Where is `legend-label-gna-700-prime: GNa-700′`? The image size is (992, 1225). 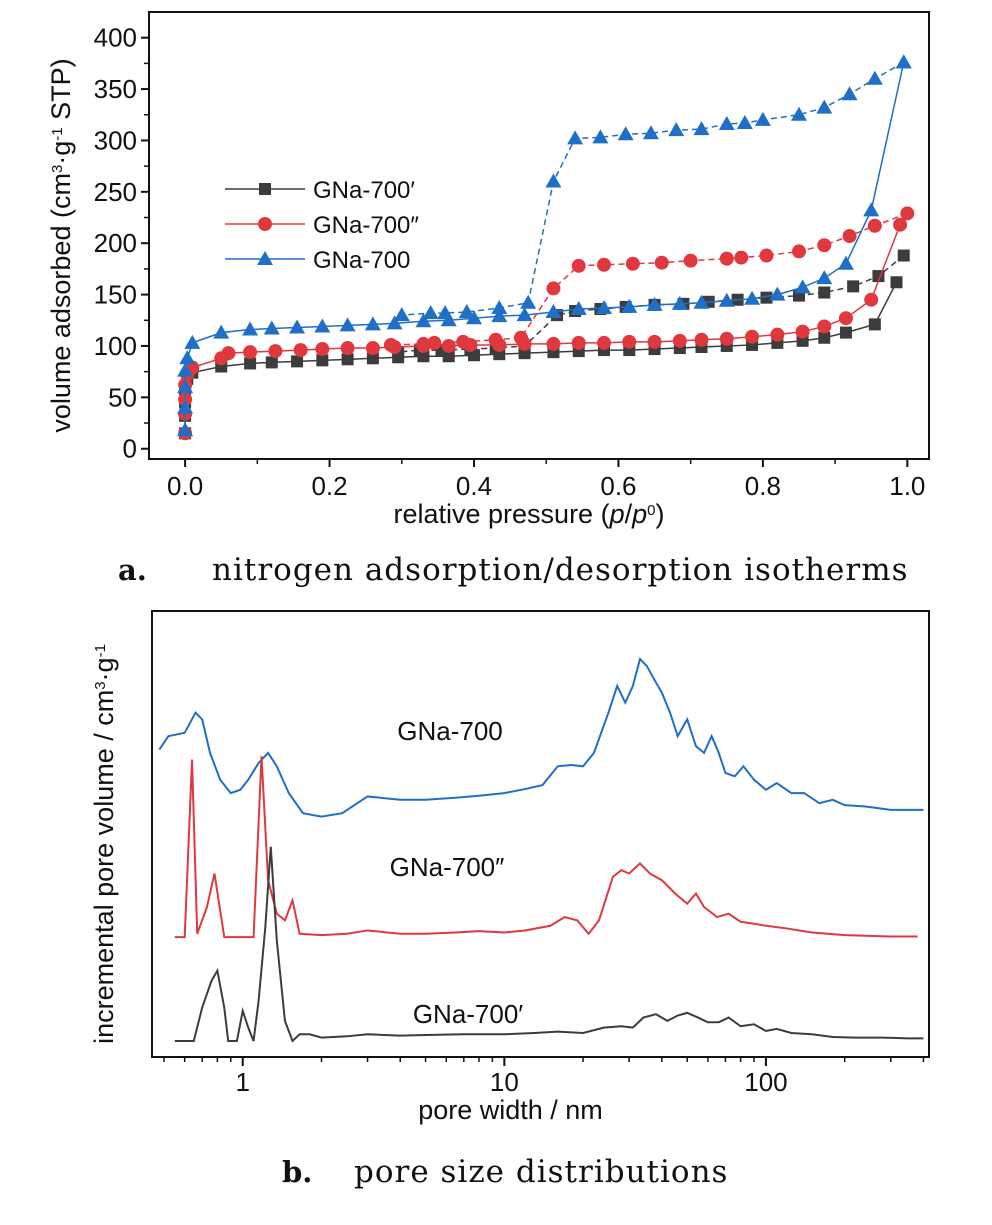
legend-label-gna-700-prime: GNa-700′ is located at coordinates (364, 190).